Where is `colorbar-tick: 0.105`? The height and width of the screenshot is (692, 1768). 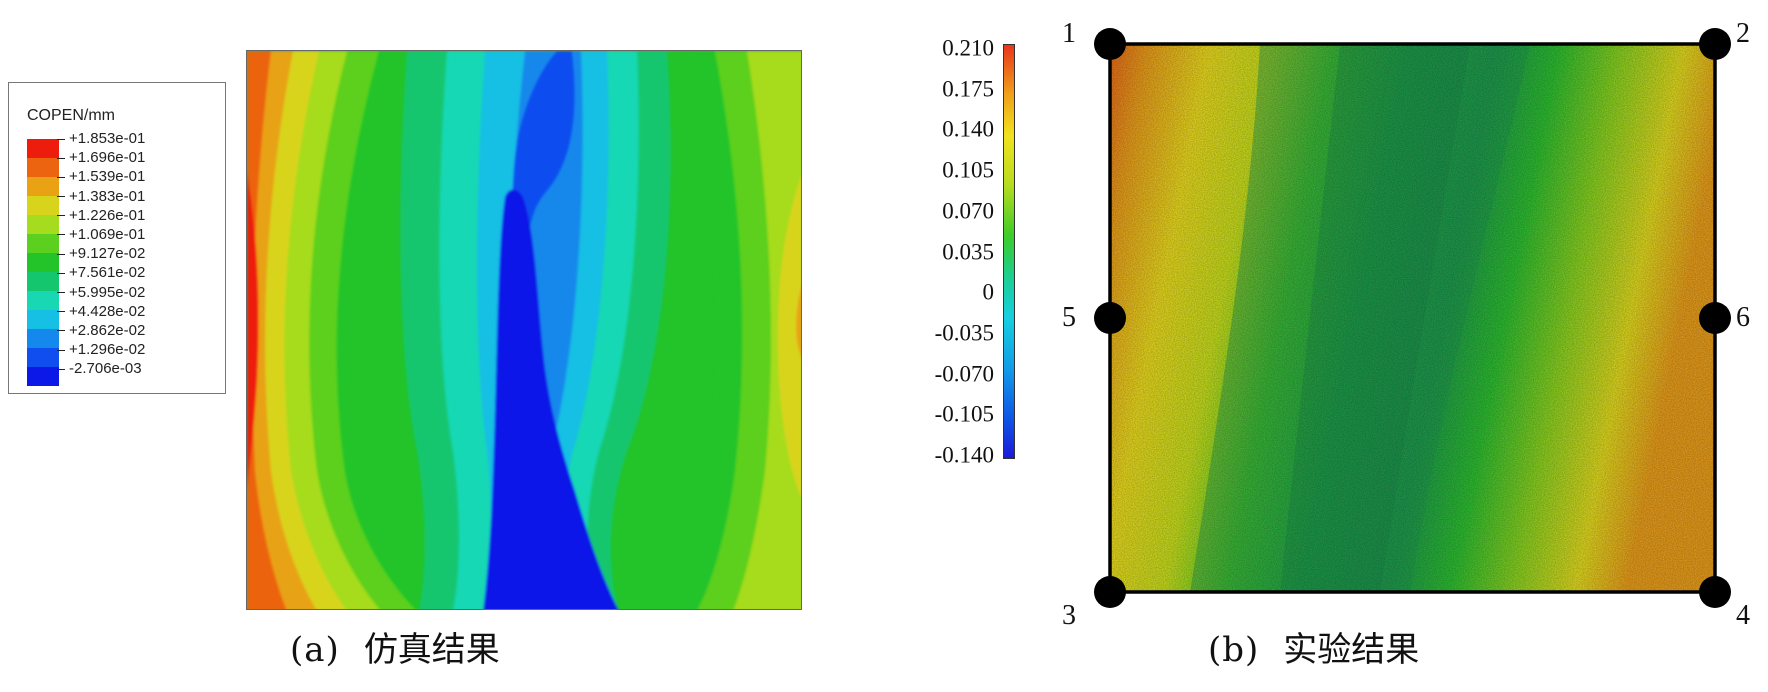 colorbar-tick: 0.105 is located at coordinates (968, 170).